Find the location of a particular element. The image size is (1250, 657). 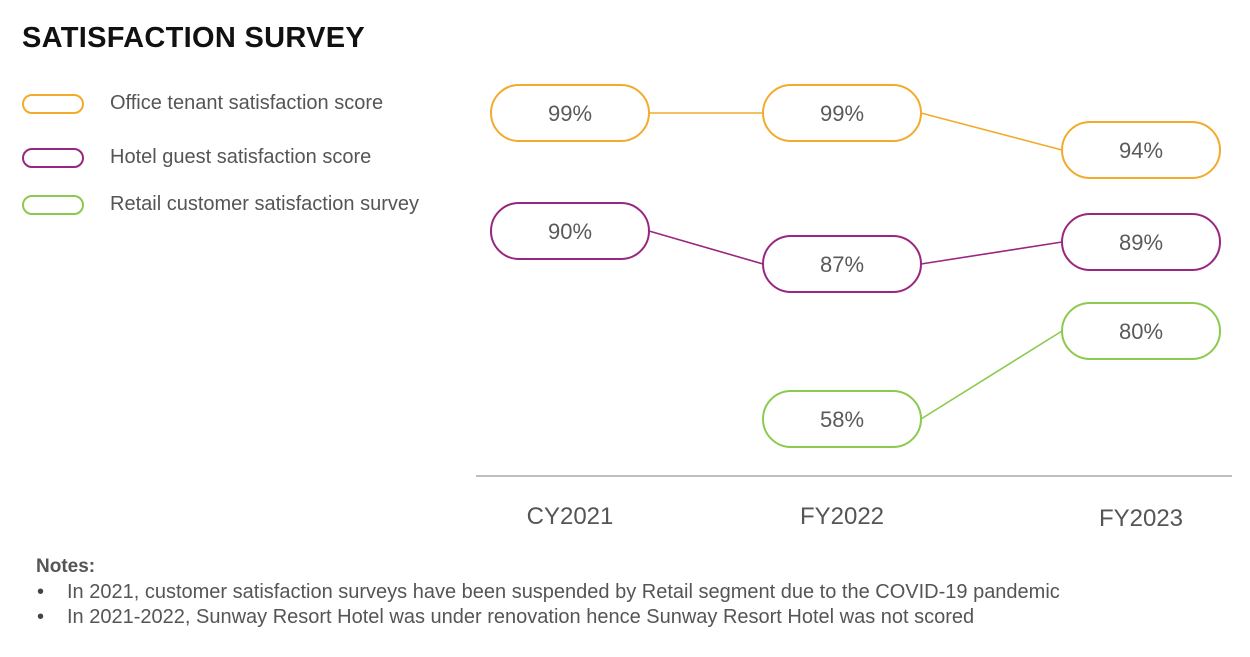

data-label-office: 94% is located at coordinates (1141, 150).